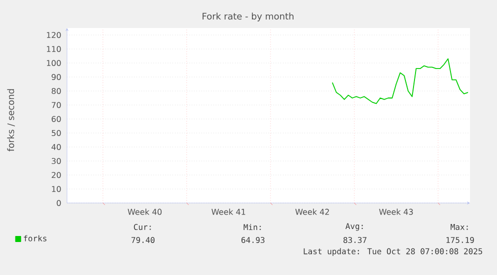 The width and height of the screenshot is (497, 275). I want to click on y-tick-label: 30, so click(56, 161).